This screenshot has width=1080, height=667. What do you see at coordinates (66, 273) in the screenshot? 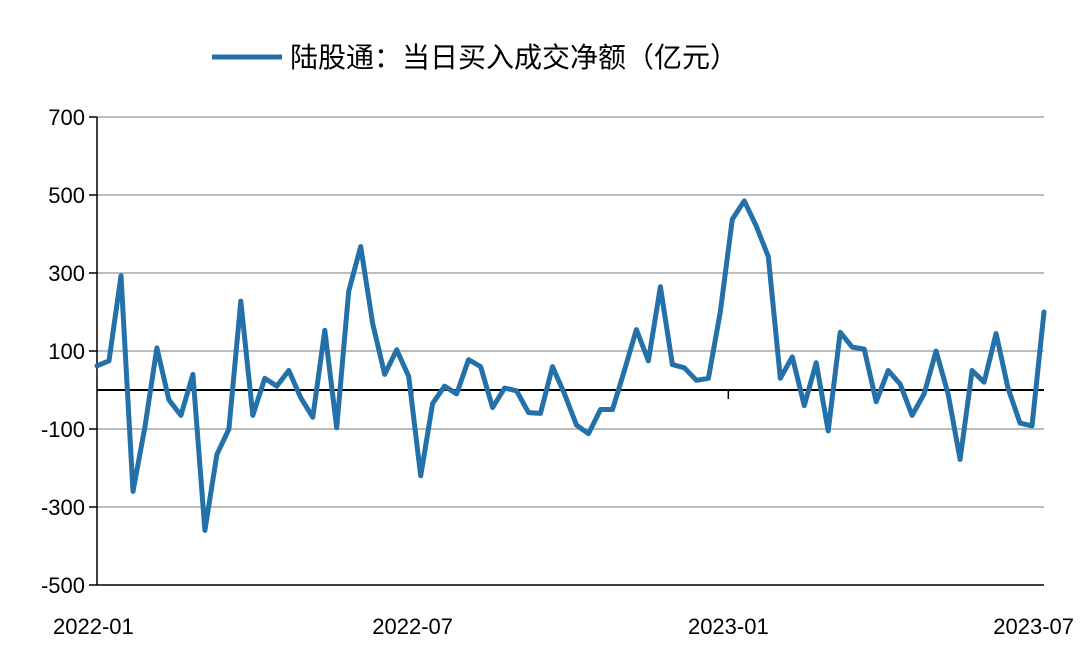
I see `y-tick-label-4: 300` at bounding box center [66, 273].